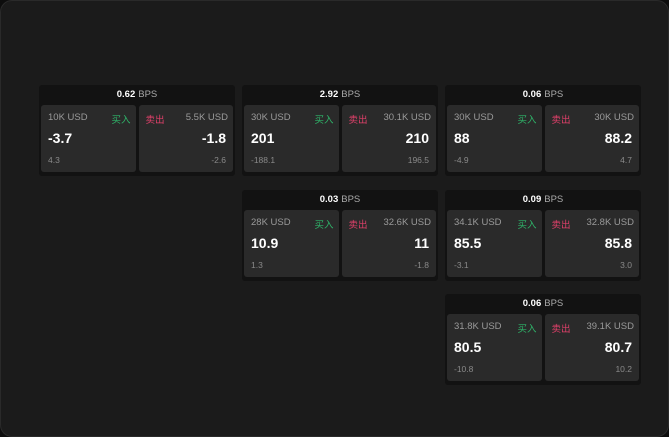 The width and height of the screenshot is (669, 437). I want to click on spread-header: 0.62 BPS, so click(137, 95).